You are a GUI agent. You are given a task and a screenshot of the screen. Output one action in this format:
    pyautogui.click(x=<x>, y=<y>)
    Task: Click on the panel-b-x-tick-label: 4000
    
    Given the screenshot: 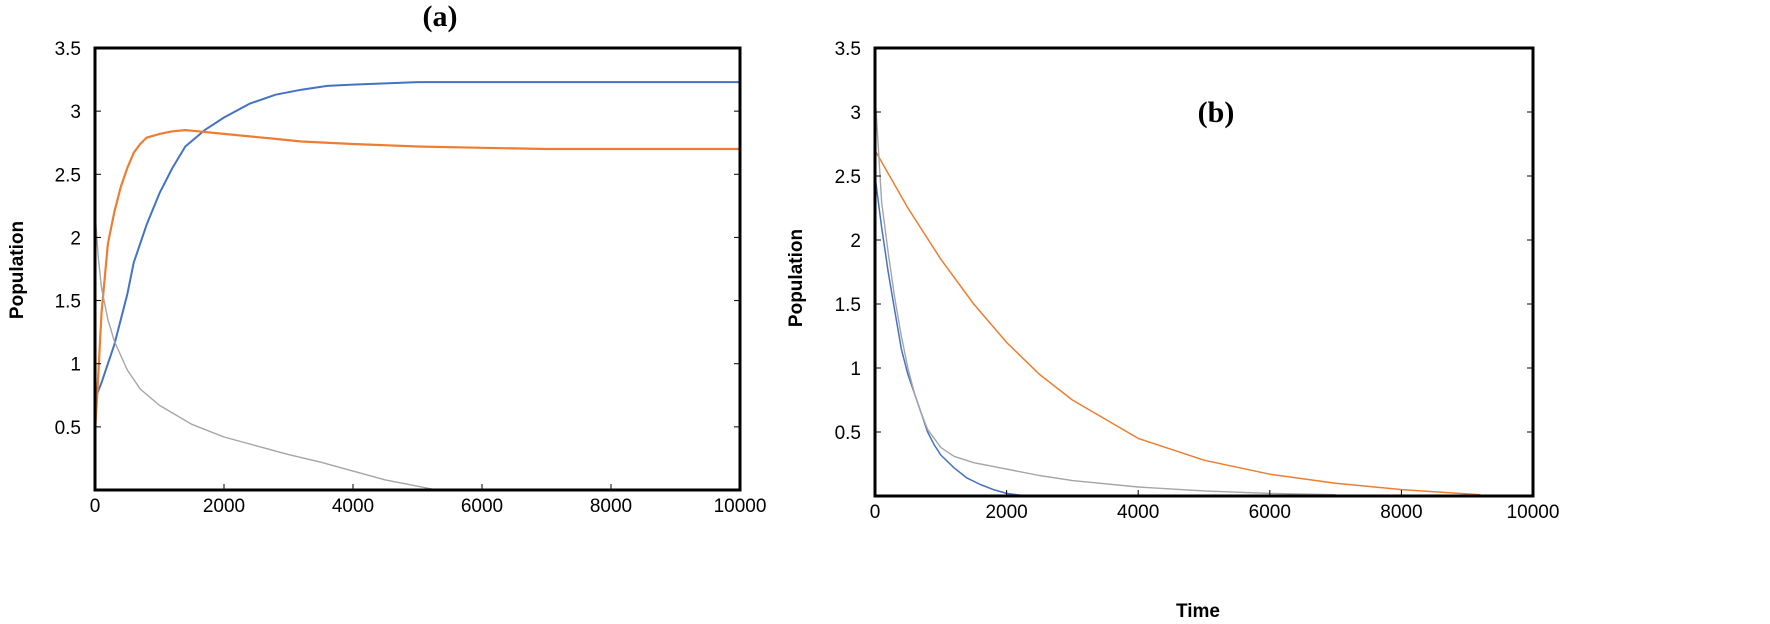 What is the action you would take?
    pyautogui.click(x=1138, y=512)
    